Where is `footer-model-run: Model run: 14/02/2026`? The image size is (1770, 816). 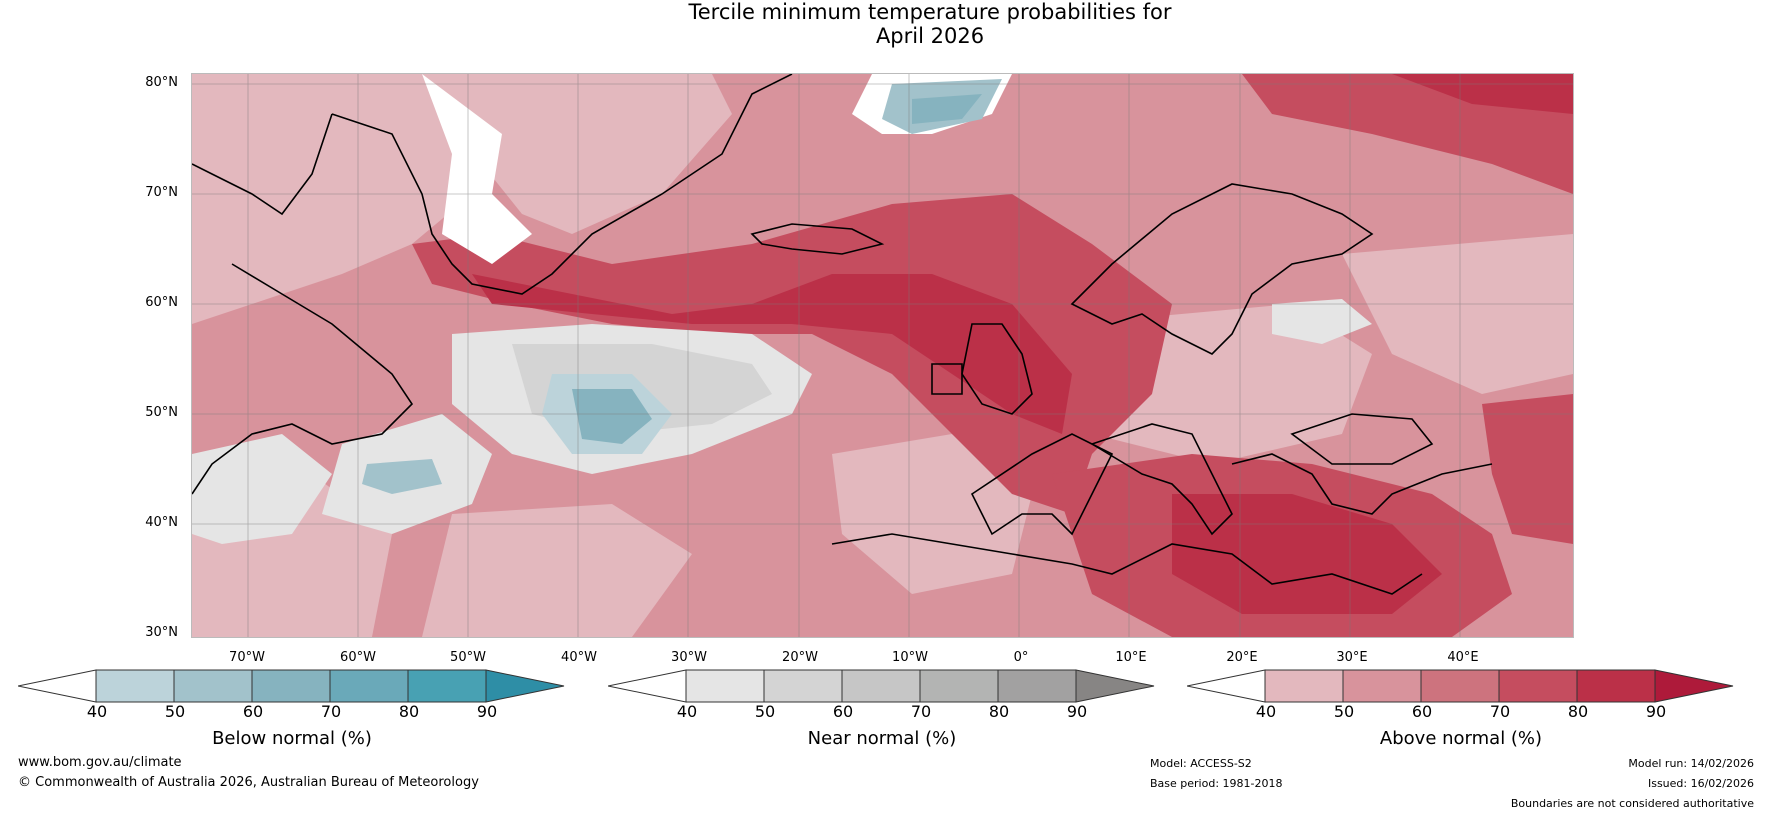 footer-model-run: Model run: 14/02/2026 is located at coordinates (1691, 763).